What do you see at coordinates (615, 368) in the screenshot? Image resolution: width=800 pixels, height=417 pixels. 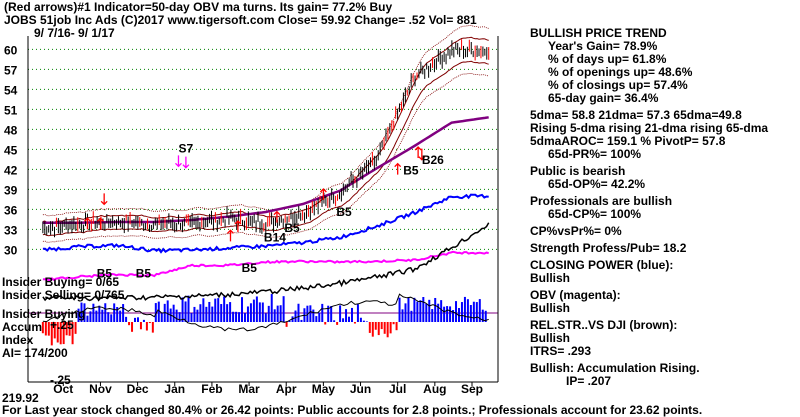 I see `accum-title: Bullish: Accumulation Rising.` at bounding box center [615, 368].